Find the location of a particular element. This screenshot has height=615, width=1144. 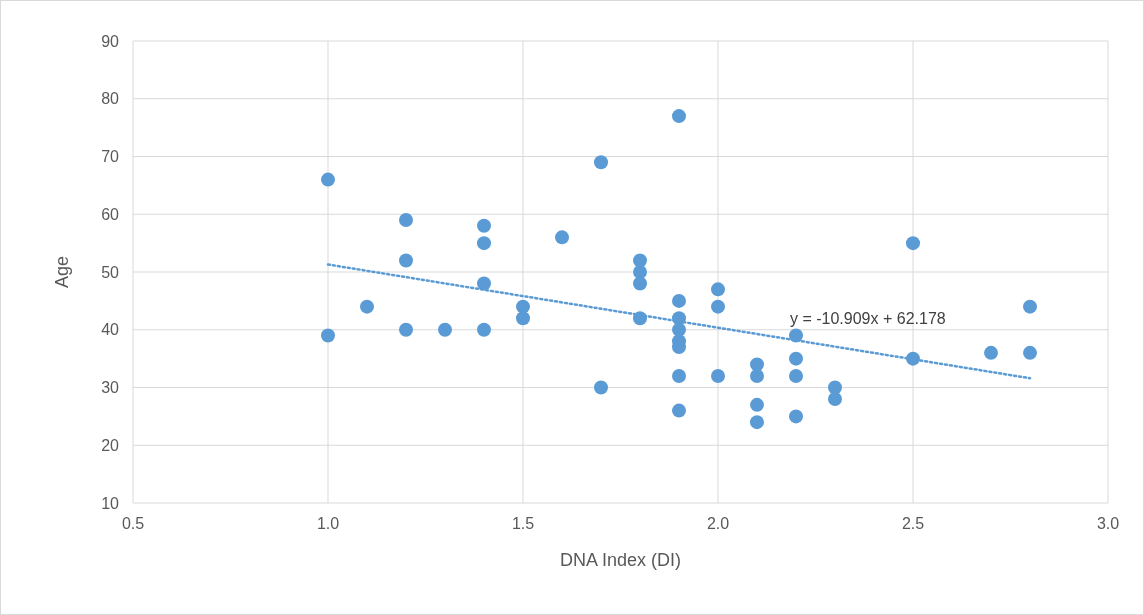

y-tick-label: 30 is located at coordinates (110, 388).